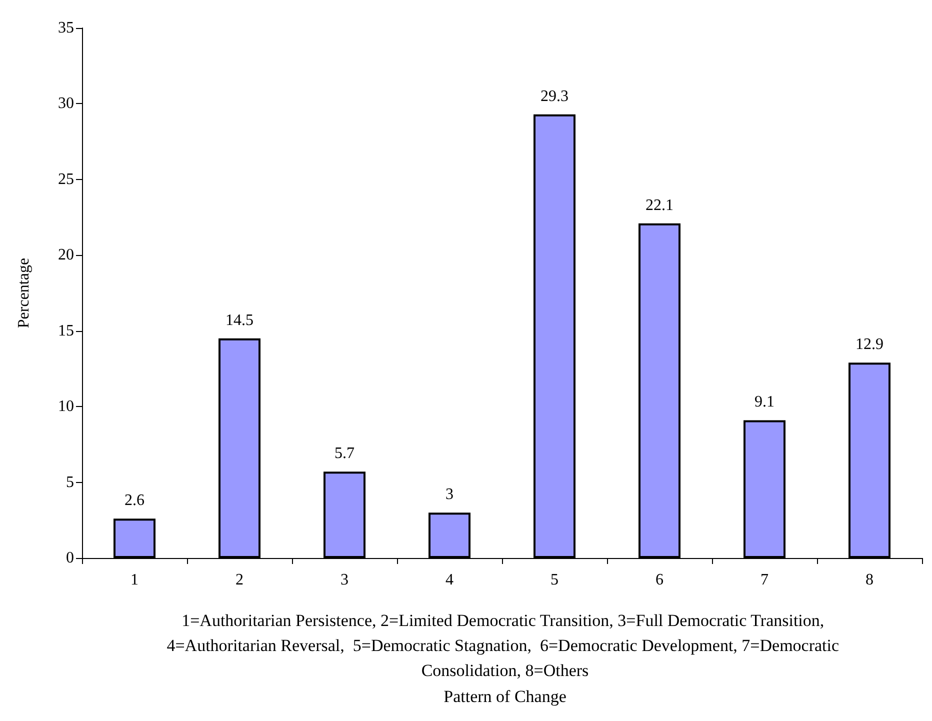  Describe the element at coordinates (134, 580) in the screenshot. I see `x-tick-label: 1` at that location.